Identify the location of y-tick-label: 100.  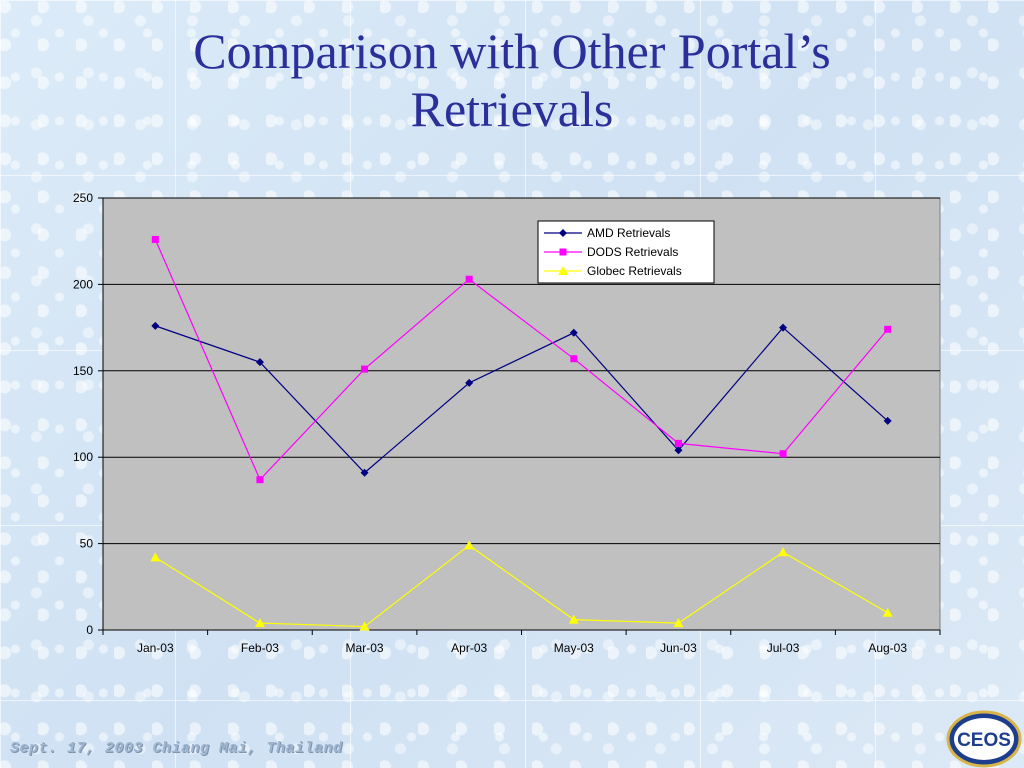
(83, 457).